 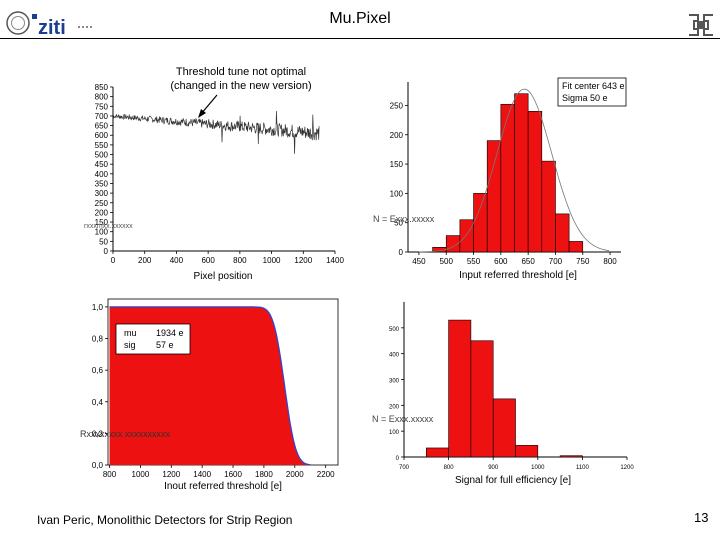 What do you see at coordinates (223, 486) in the screenshot?
I see `x-axis-label: Inout referred threshold [e]` at bounding box center [223, 486].